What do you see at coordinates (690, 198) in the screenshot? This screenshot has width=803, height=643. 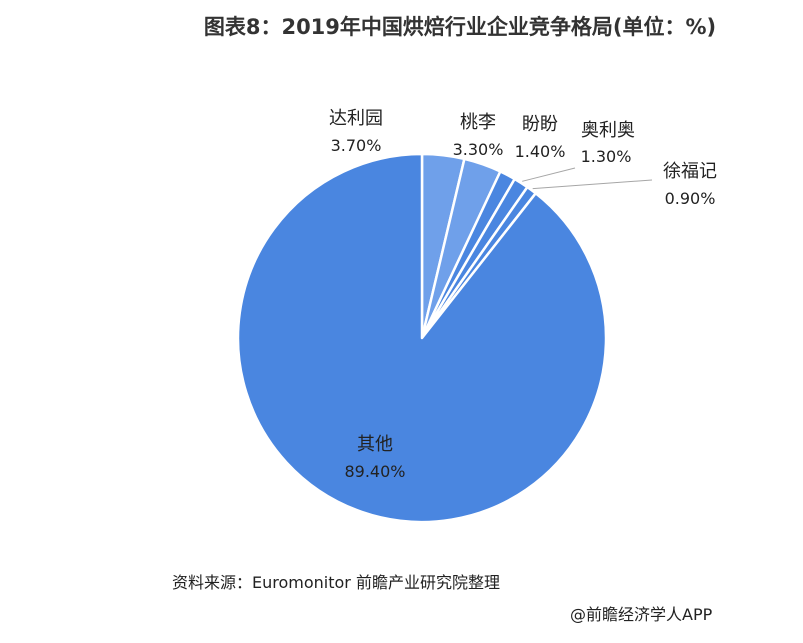 I see `slice-value-label: 0.90%` at bounding box center [690, 198].